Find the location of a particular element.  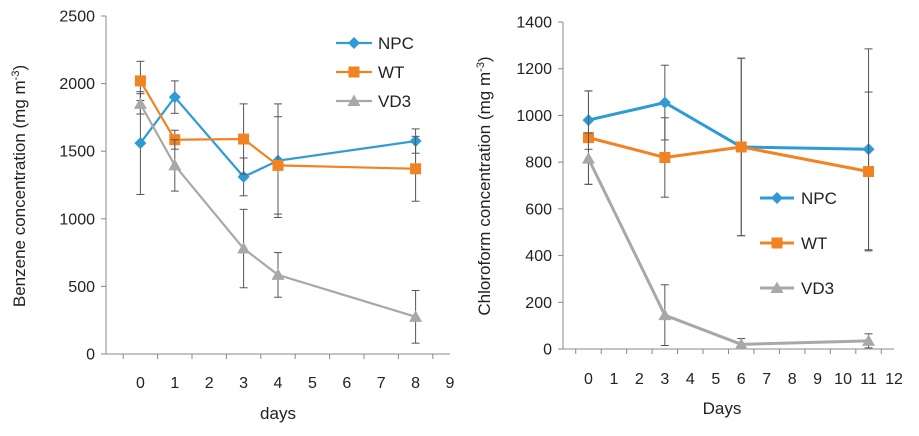

y-tick-label: 1500 is located at coordinates (77, 152).